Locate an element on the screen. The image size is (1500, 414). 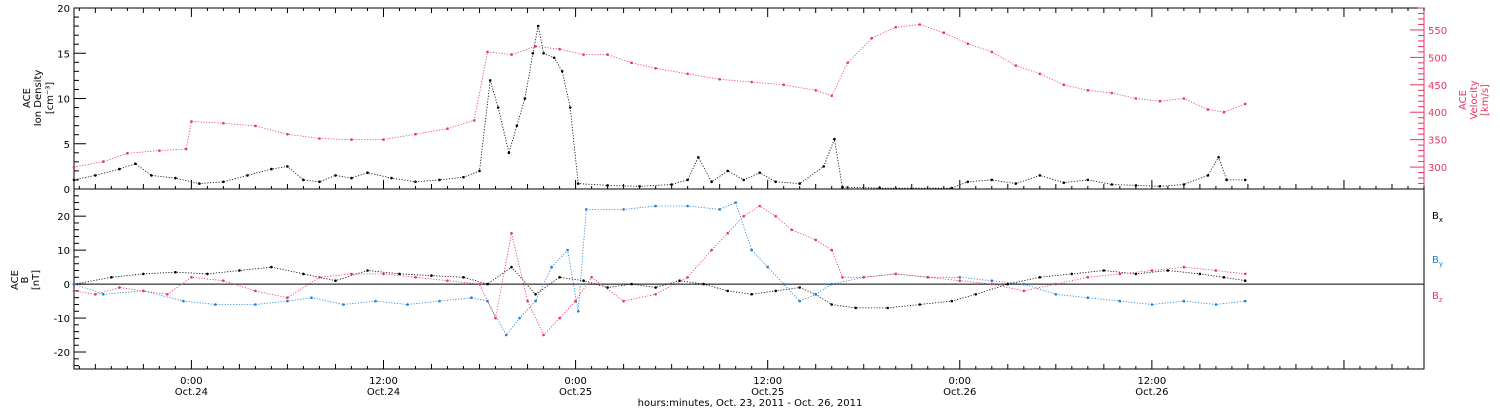
b-tick-label: -20 is located at coordinates (62, 353).